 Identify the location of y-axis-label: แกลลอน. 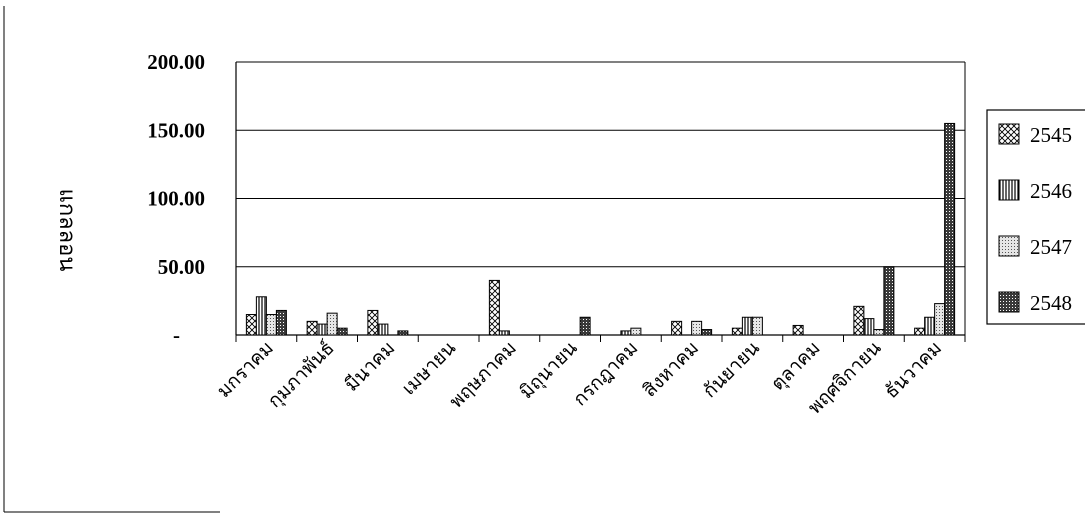
(67, 230).